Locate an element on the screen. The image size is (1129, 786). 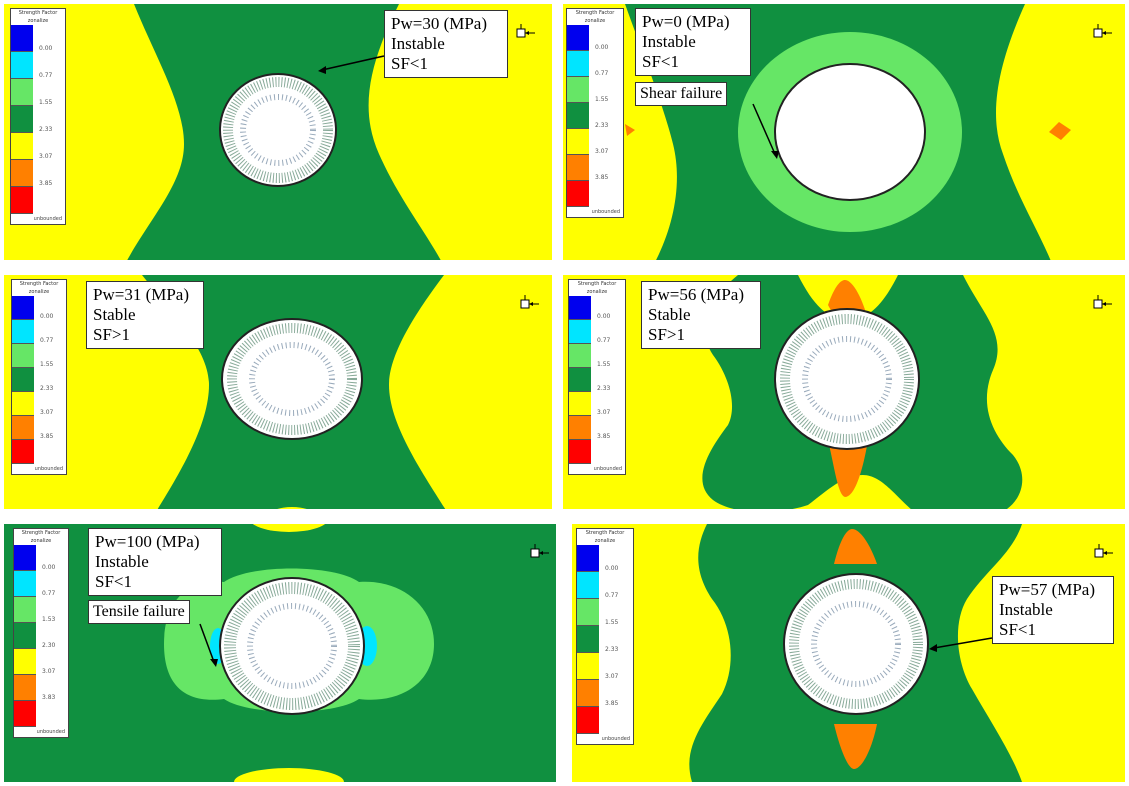
pressure-value: Pw=56 (MPa) is located at coordinates (696, 294).